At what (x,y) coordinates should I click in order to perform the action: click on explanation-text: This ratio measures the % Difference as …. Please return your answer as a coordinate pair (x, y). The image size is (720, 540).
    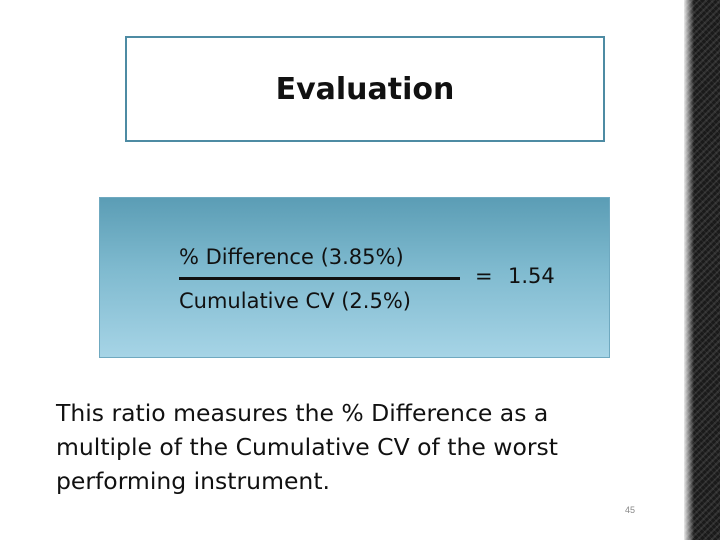
    Looking at the image, I should click on (307, 447).